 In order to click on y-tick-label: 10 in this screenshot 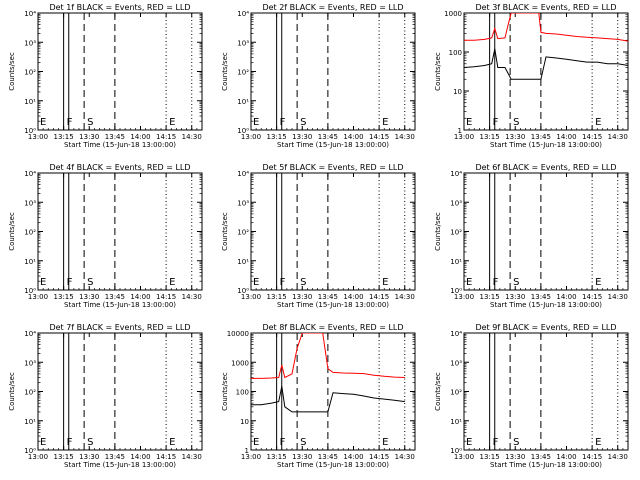, I will do `click(244, 422)`.